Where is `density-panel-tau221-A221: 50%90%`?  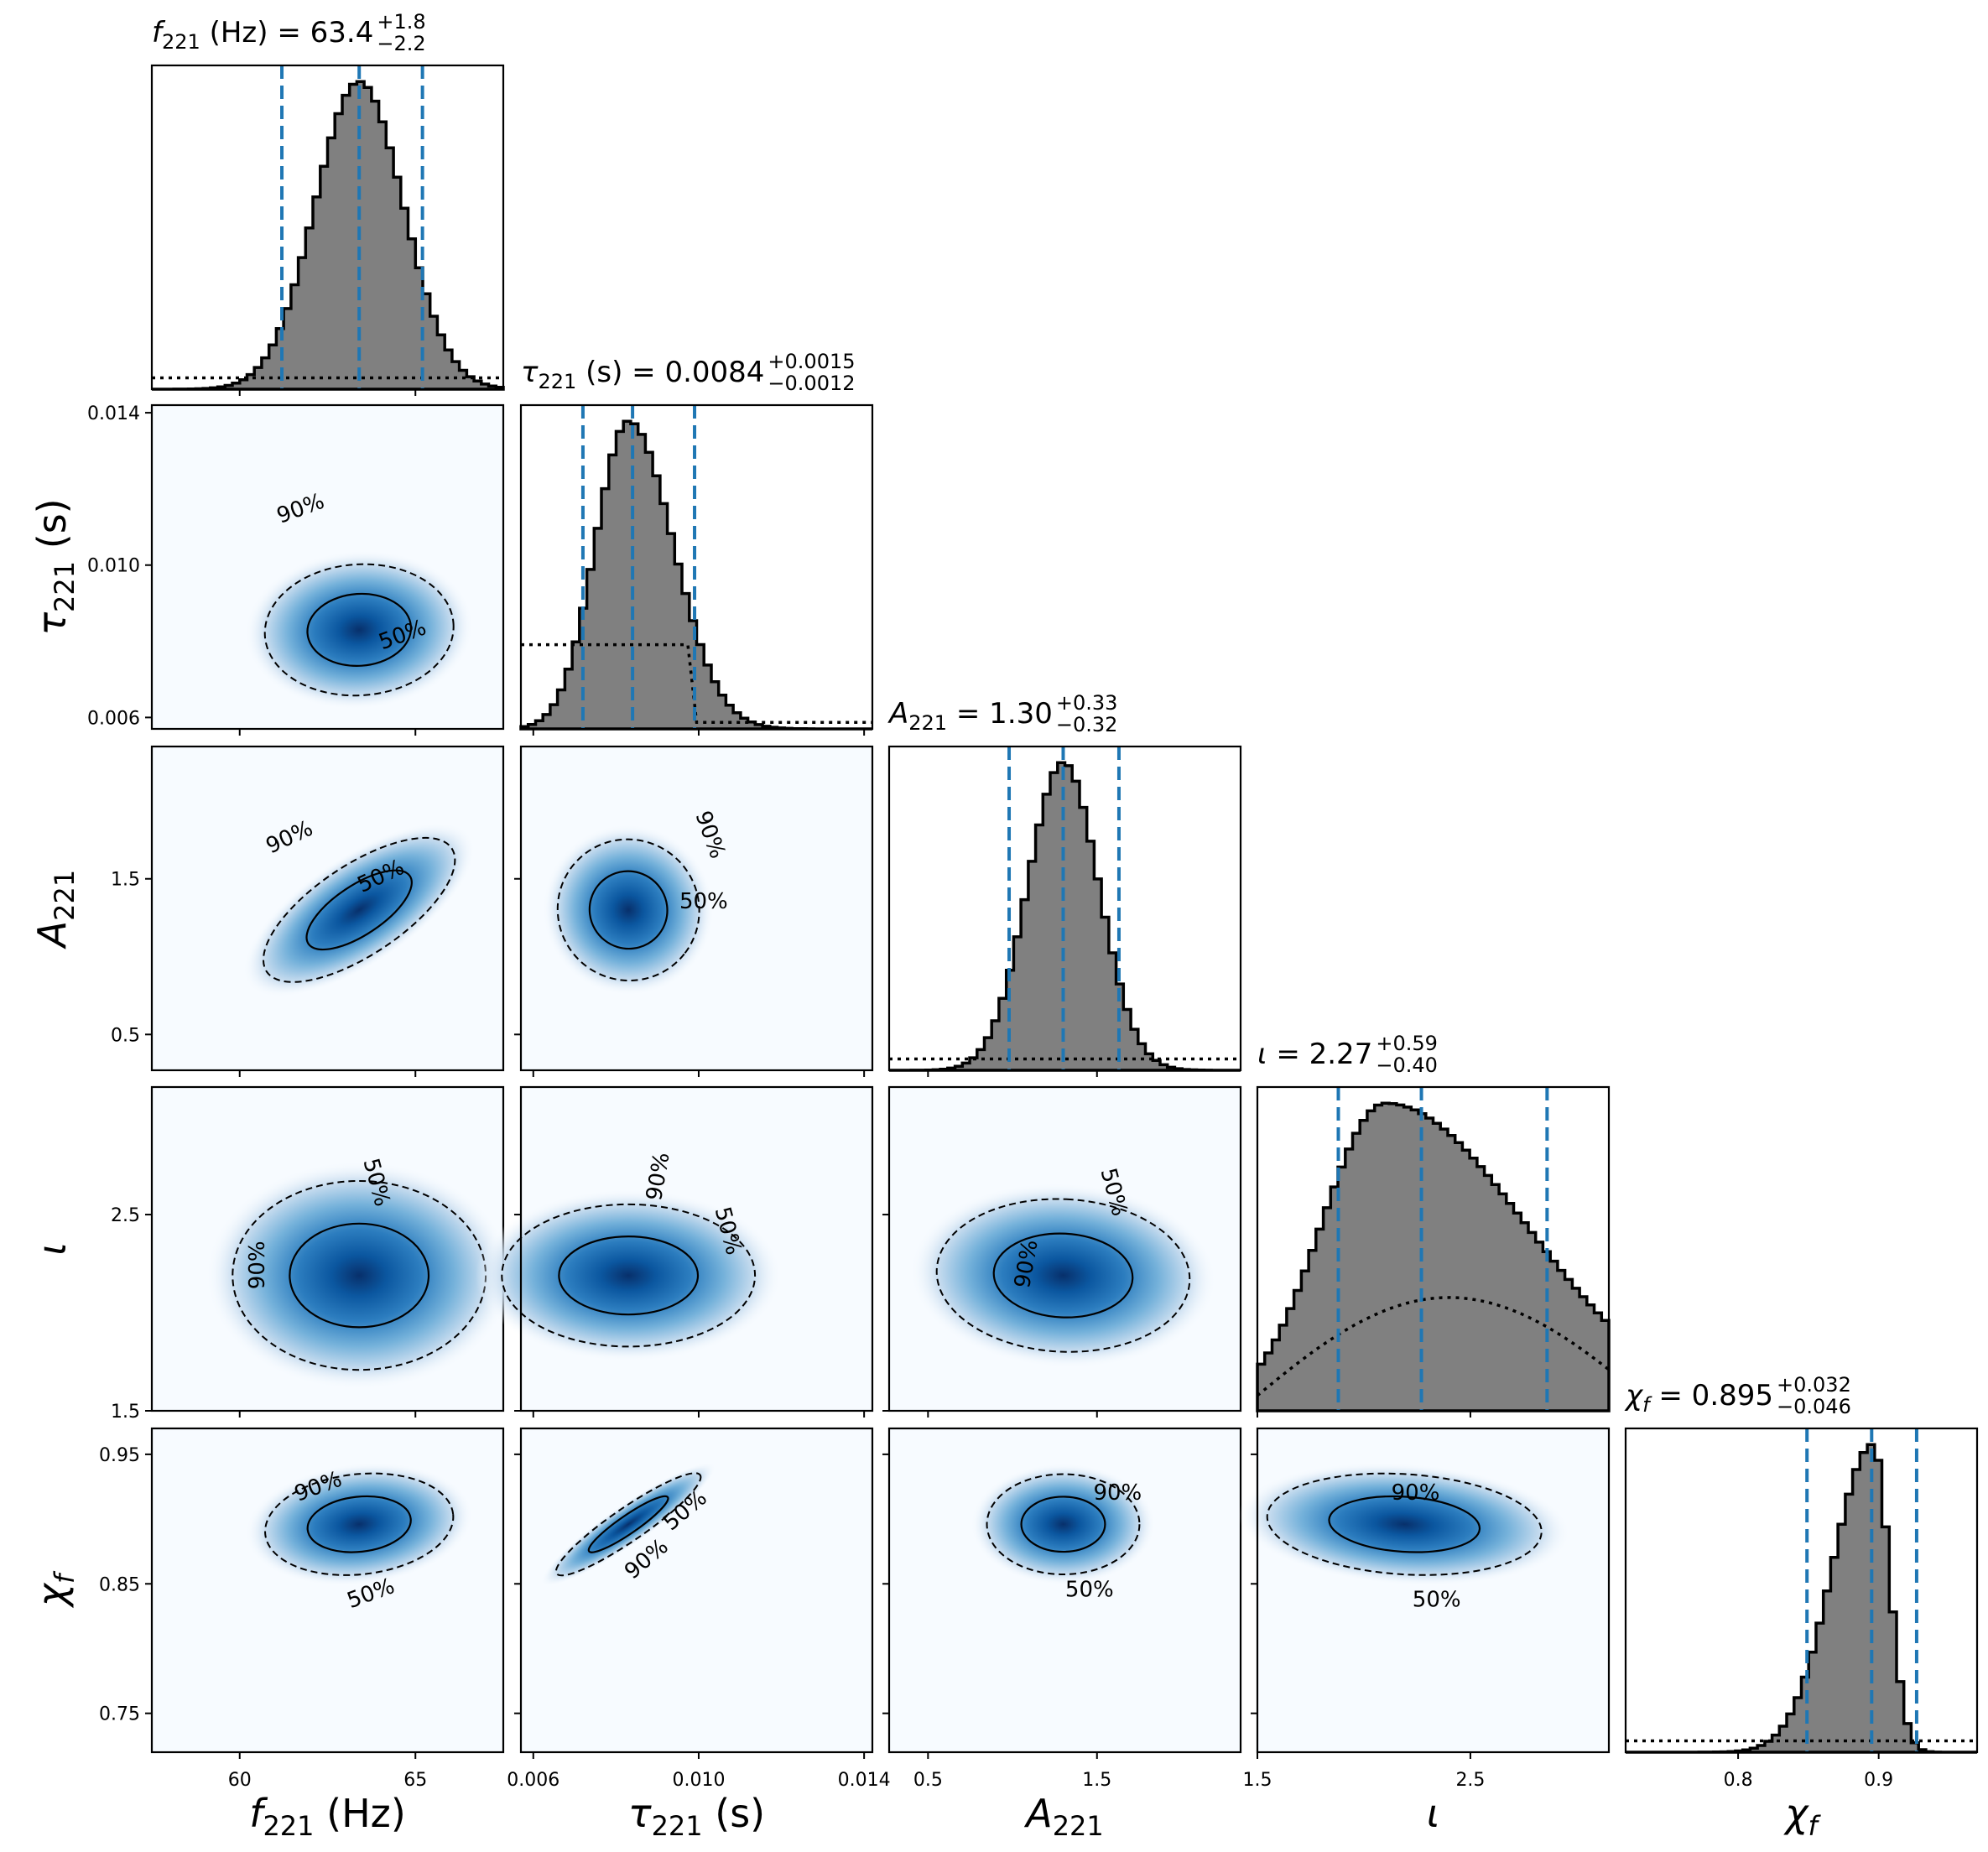 density-panel-tau221-A221: 50%90% is located at coordinates (696, 908).